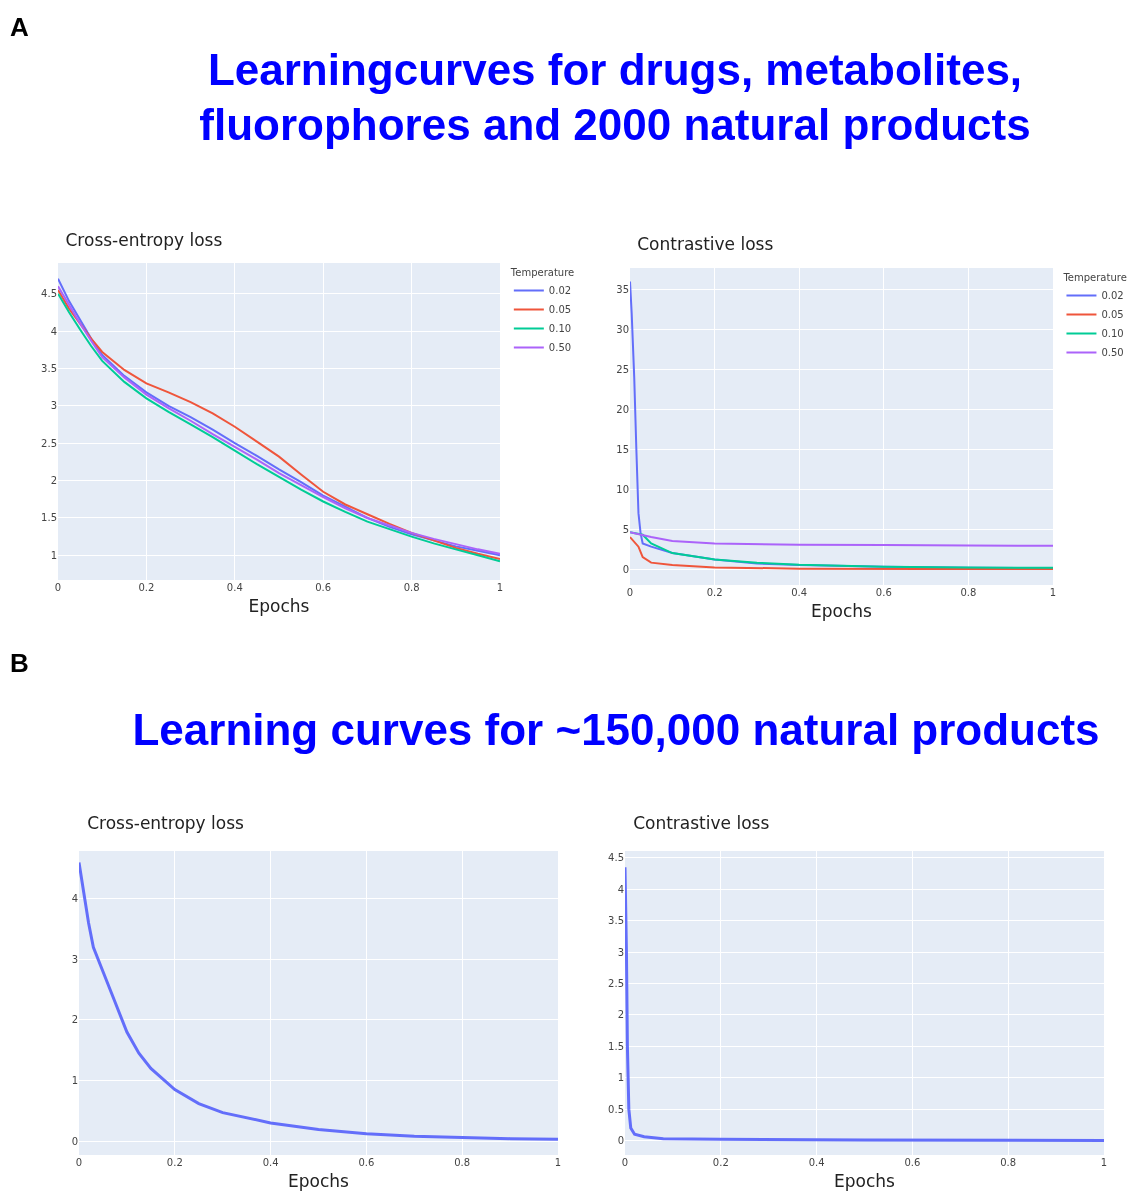 The width and height of the screenshot is (1142, 1194). Describe the element at coordinates (622, 449) in the screenshot. I see `y-tick-label: 15` at that location.